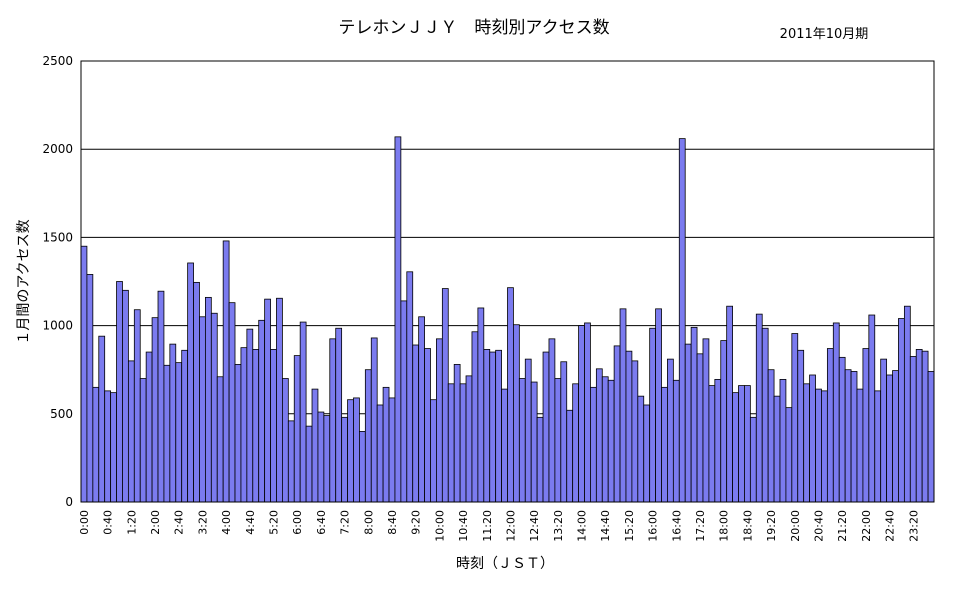  Describe the element at coordinates (842, 526) in the screenshot. I see `x-tick-label: 21:20` at that location.